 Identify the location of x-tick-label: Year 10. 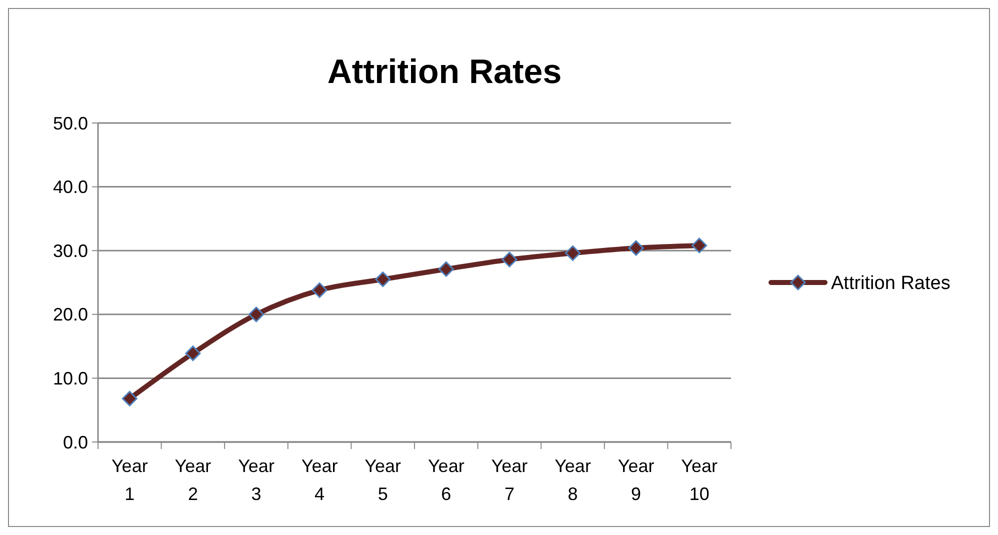
(699, 480).